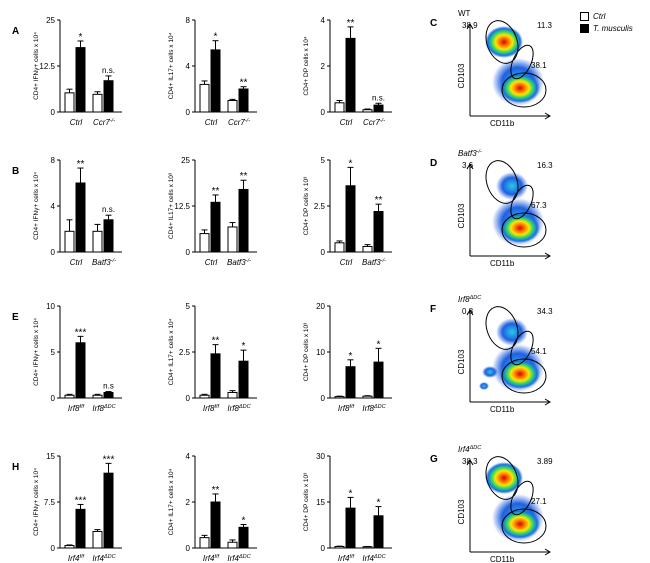 This screenshot has width=650, height=563. Describe the element at coordinates (545, 461) in the screenshot. I see `gate-percent: 3.89` at that location.